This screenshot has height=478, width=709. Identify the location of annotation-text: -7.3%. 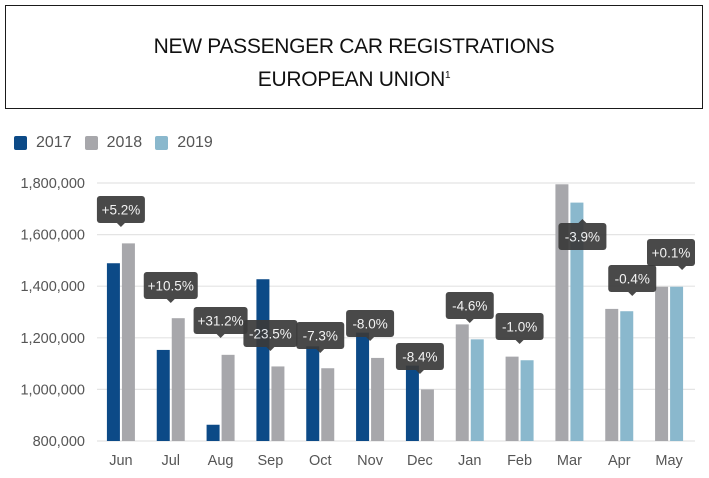
(320, 336).